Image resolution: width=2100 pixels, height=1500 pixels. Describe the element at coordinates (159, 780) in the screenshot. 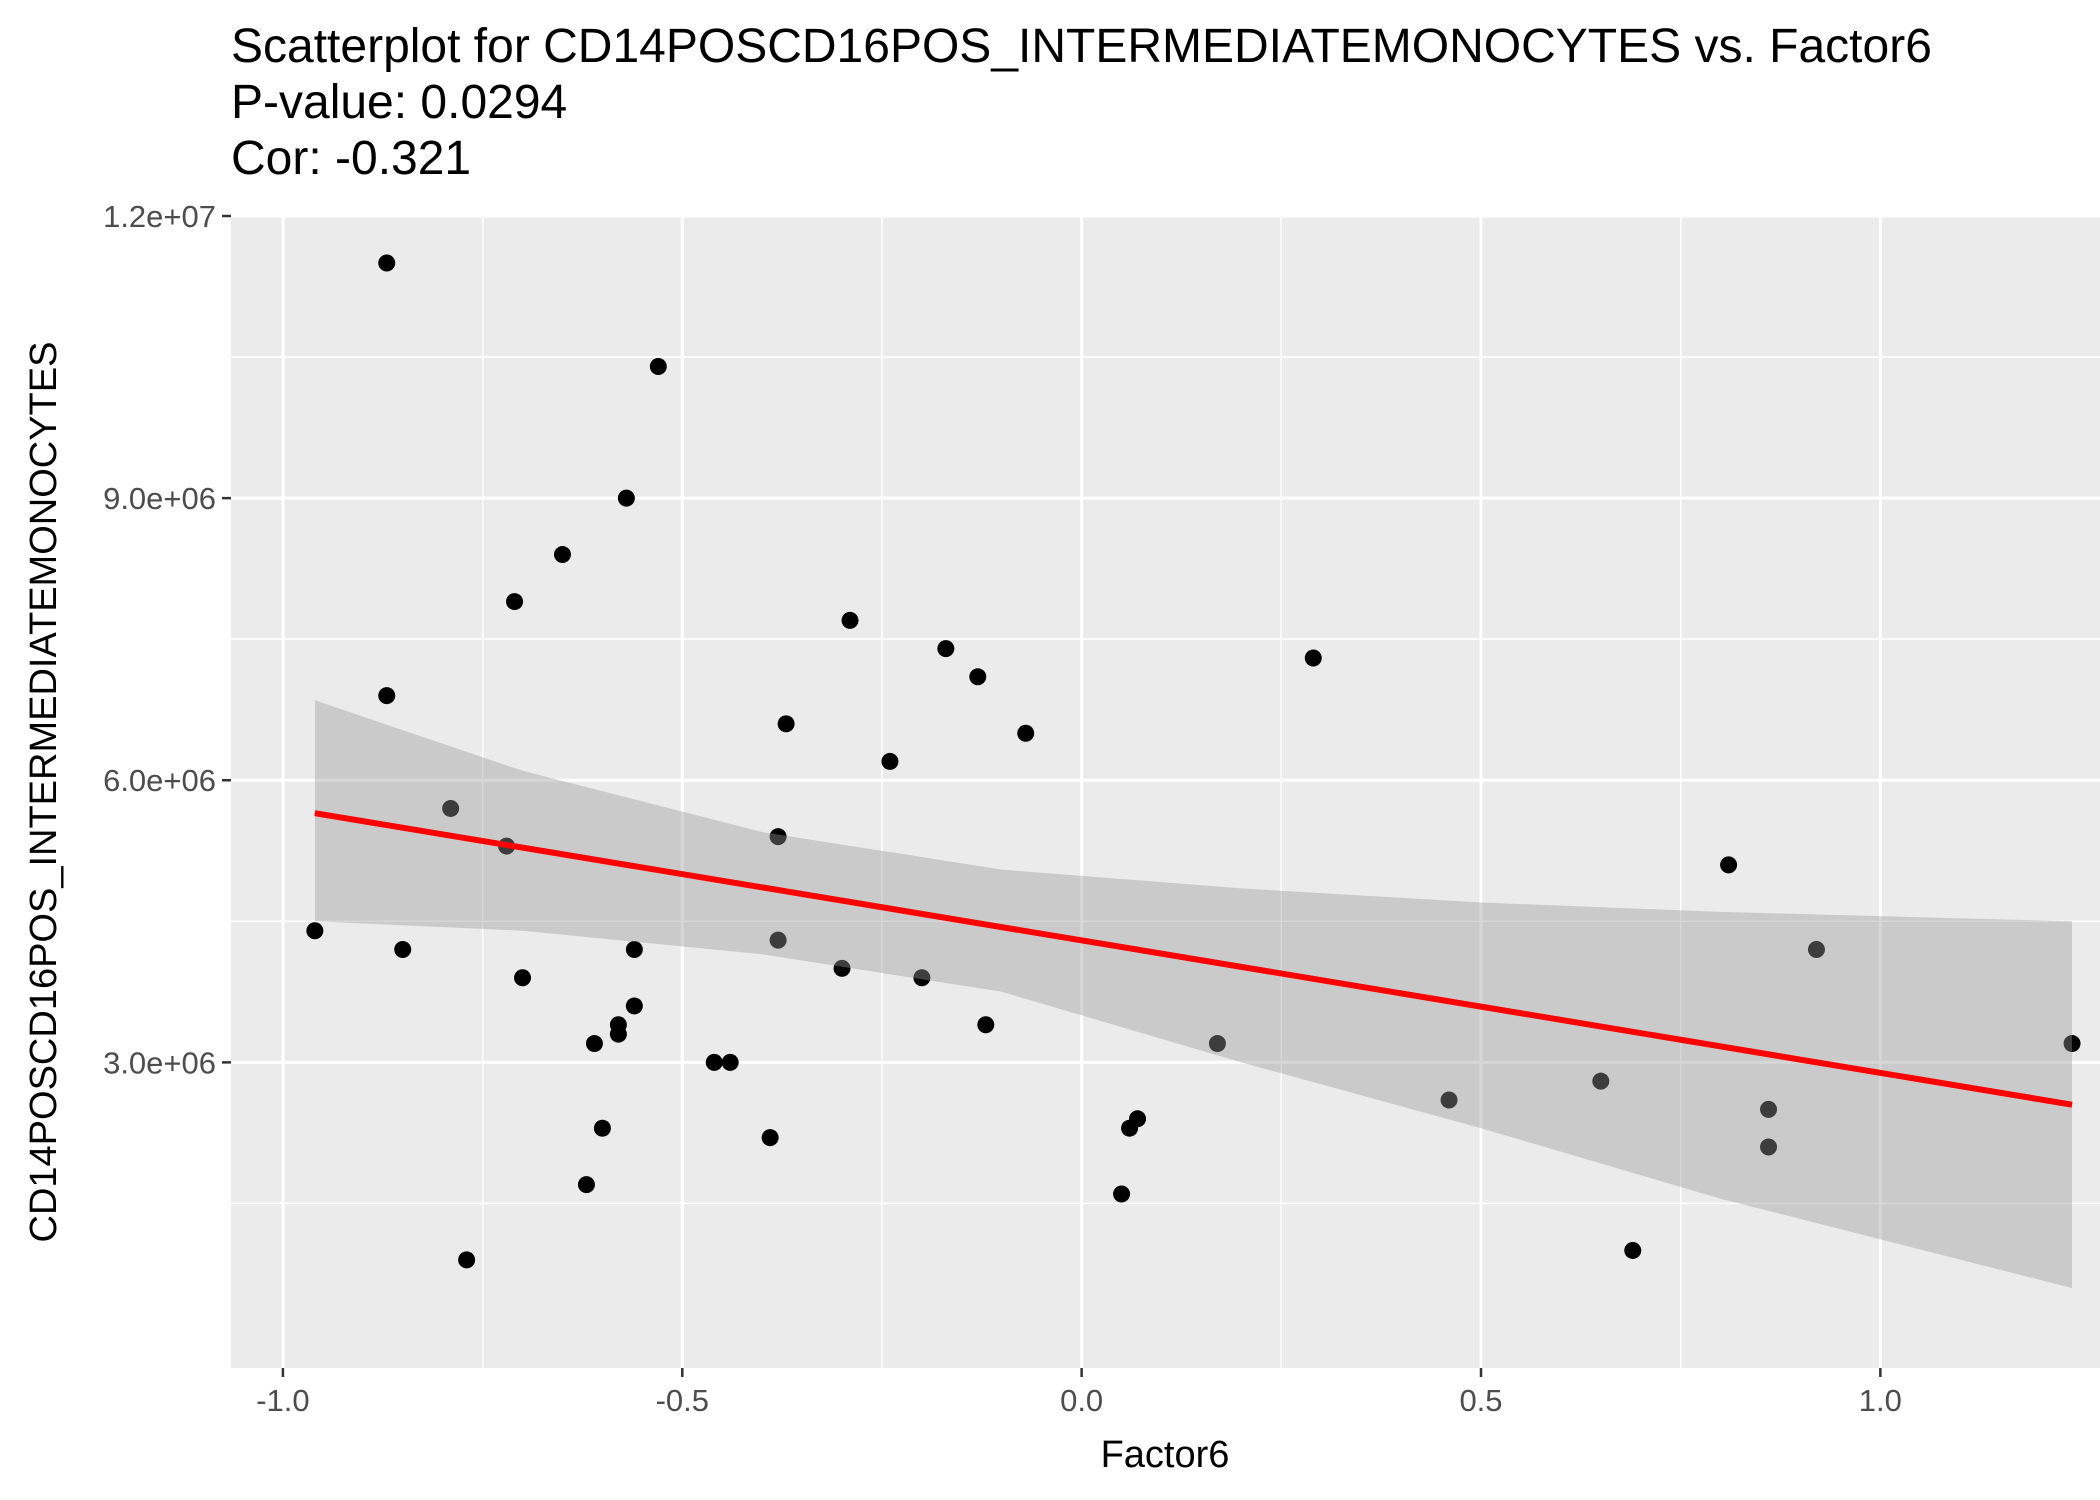

I see `y-tick-label: 6.0e+06` at that location.